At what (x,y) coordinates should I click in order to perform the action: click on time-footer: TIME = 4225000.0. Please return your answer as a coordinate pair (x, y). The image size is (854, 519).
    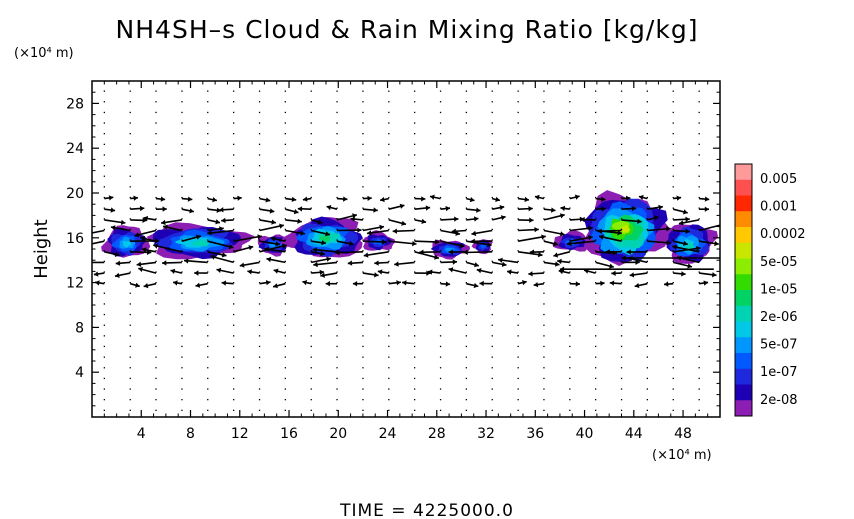
    Looking at the image, I should click on (426, 510).